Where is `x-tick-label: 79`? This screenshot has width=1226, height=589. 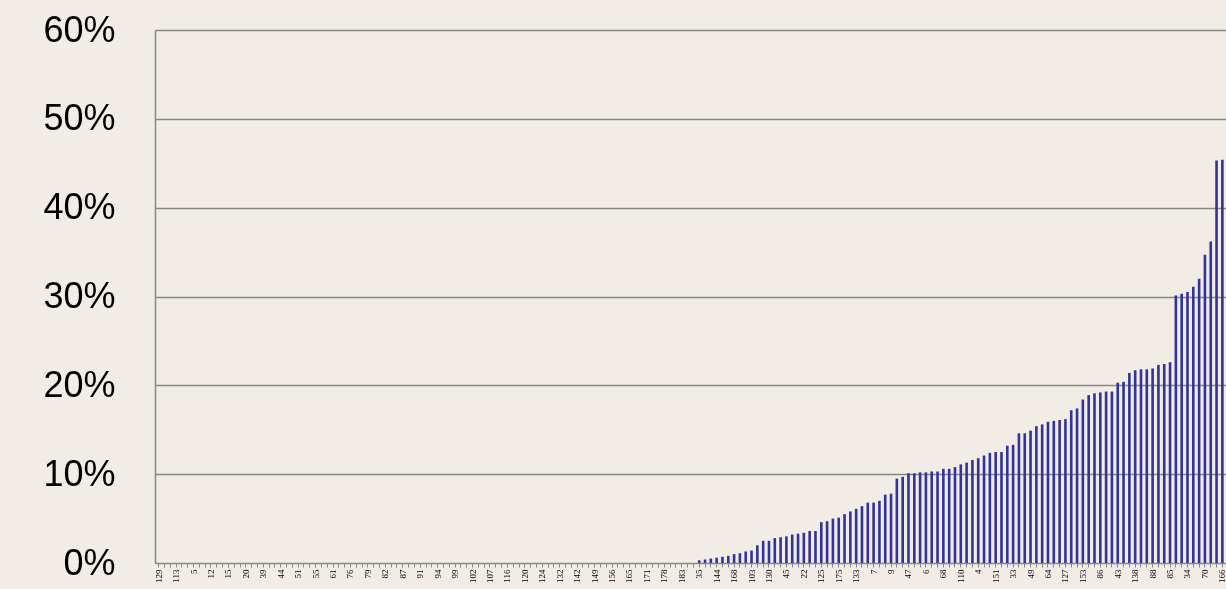
x-tick-label: 79 is located at coordinates (367, 574).